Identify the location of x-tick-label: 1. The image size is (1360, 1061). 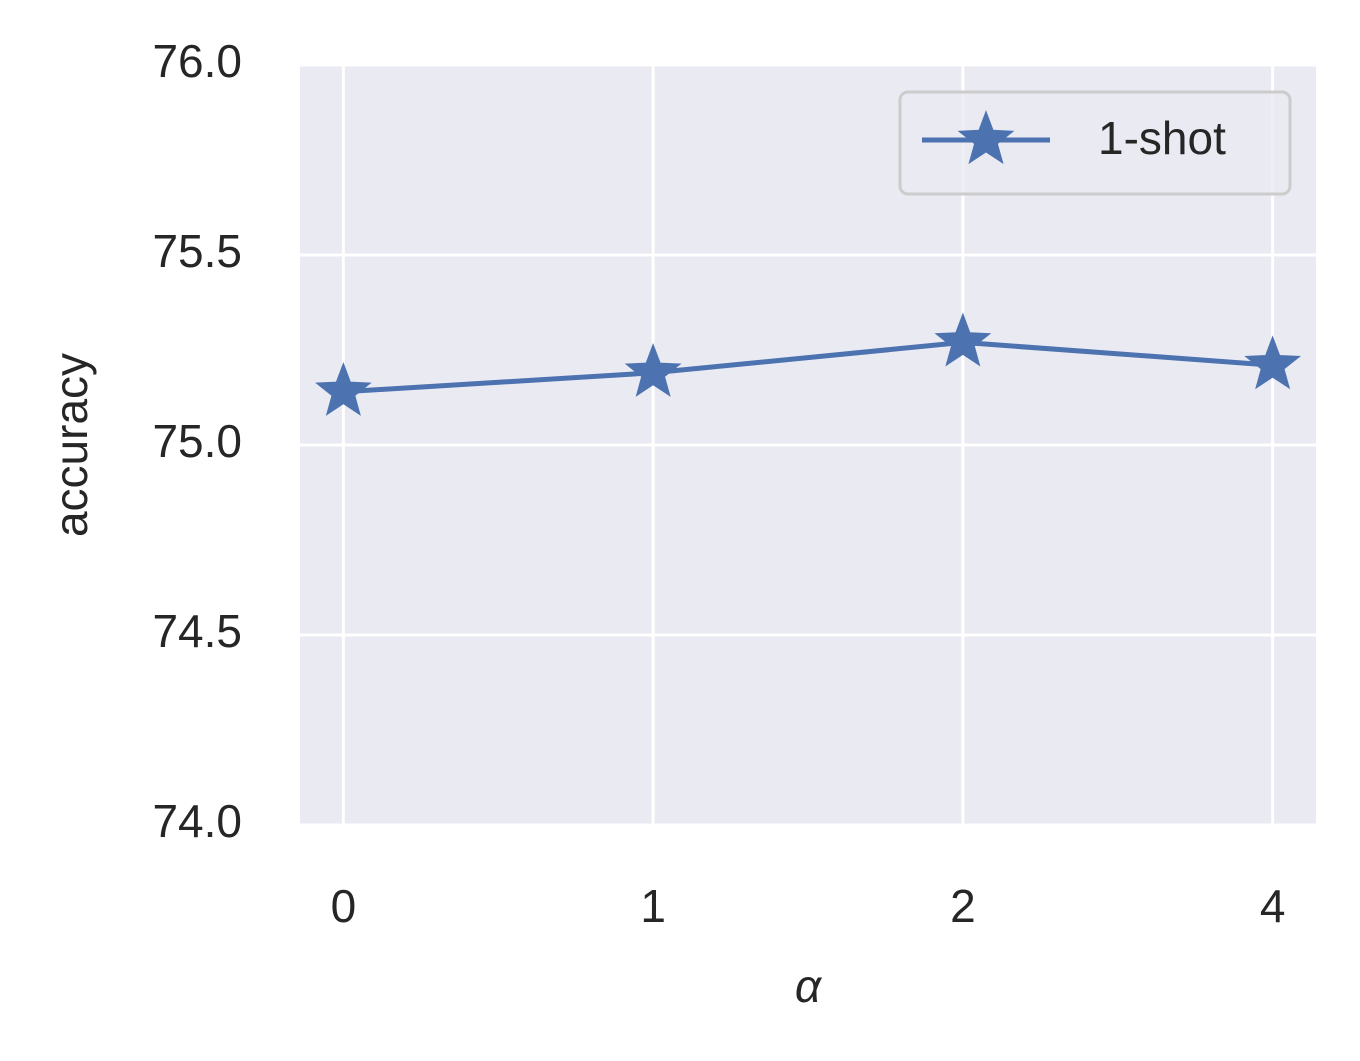
(653, 906).